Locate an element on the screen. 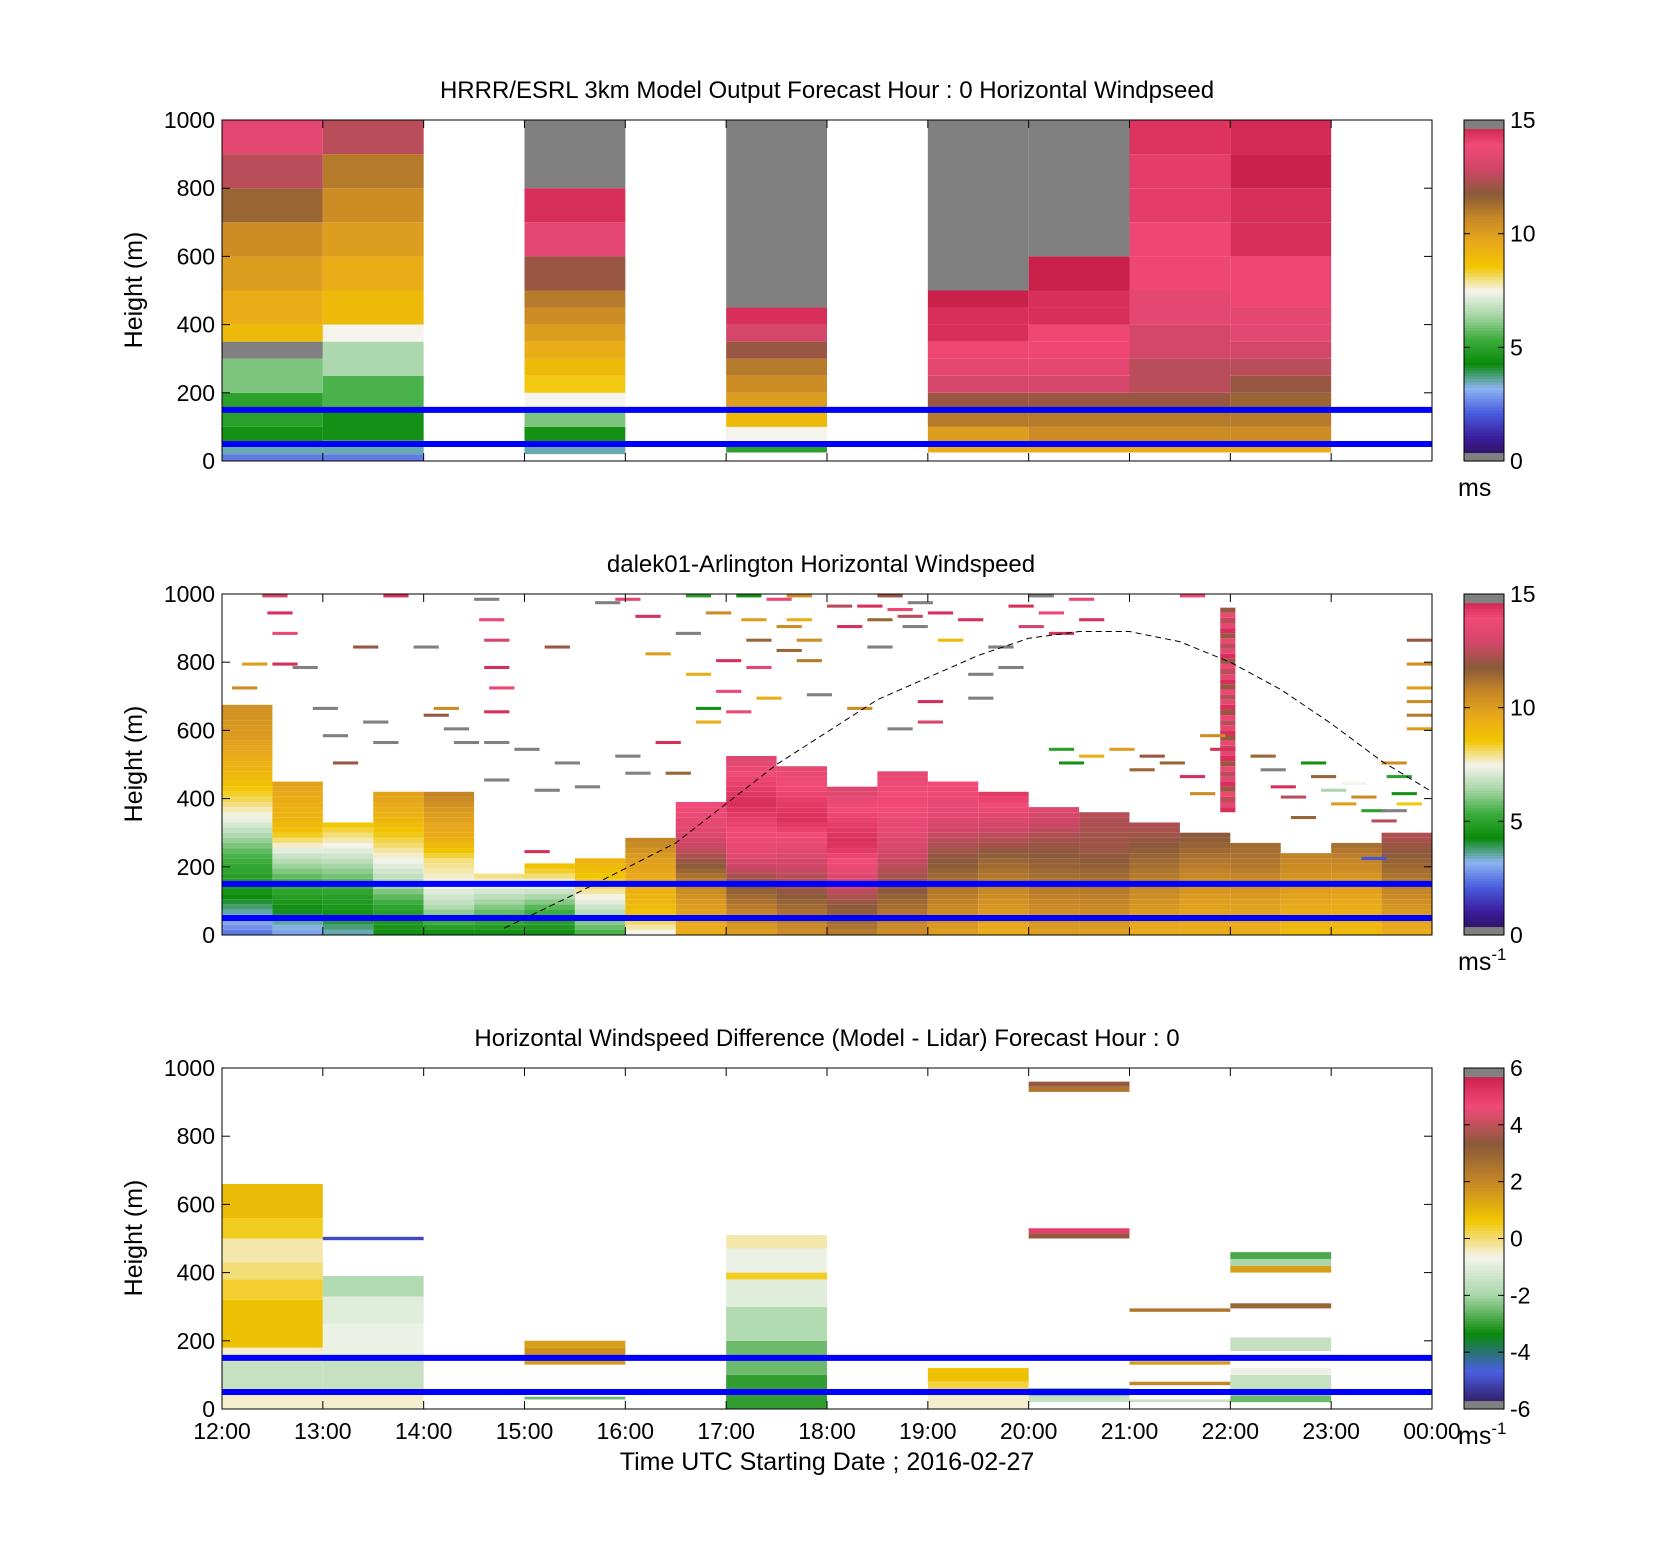 The height and width of the screenshot is (1561, 1680). y-tick-label: 600 is located at coordinates (196, 730).